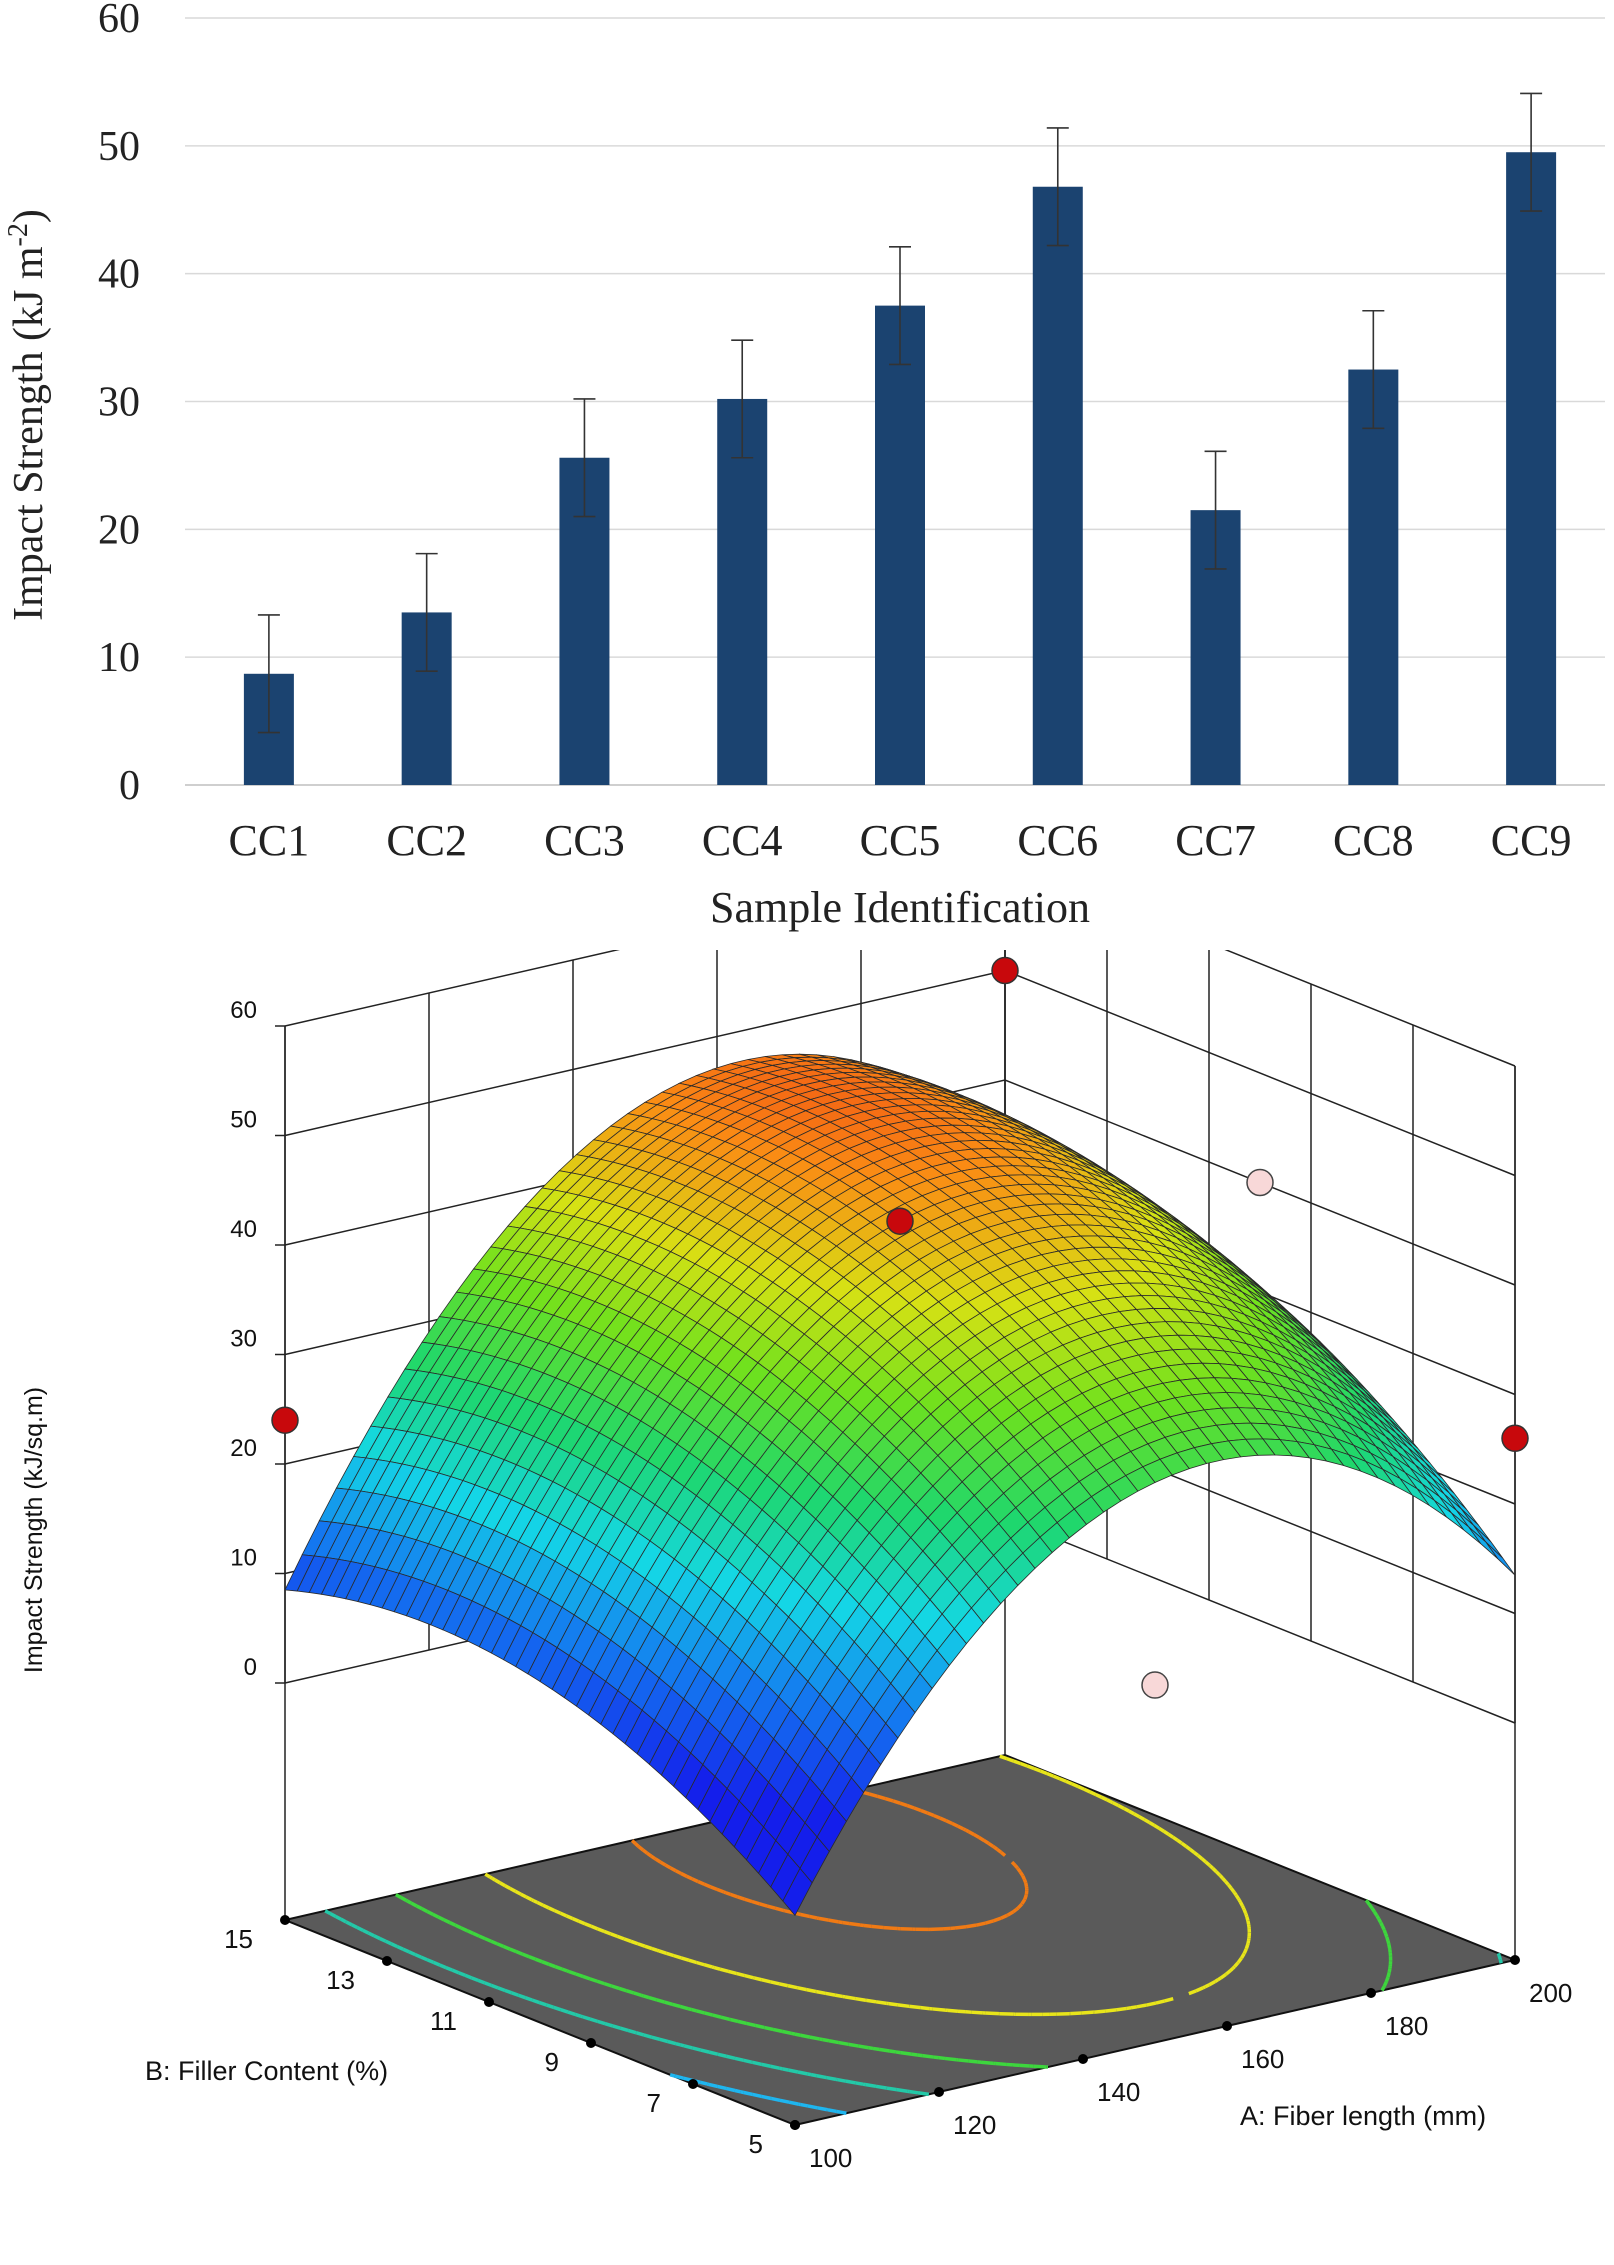 The height and width of the screenshot is (2265, 1614). What do you see at coordinates (1550, 1993) in the screenshot?
I see `x-tick-label: 200` at bounding box center [1550, 1993].